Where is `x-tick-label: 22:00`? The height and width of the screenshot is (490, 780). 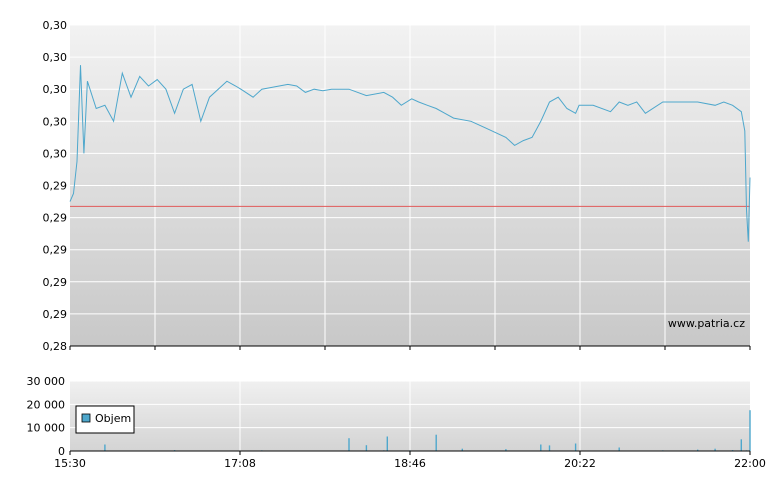
x-tick-label: 22:00 is located at coordinates (750, 463).